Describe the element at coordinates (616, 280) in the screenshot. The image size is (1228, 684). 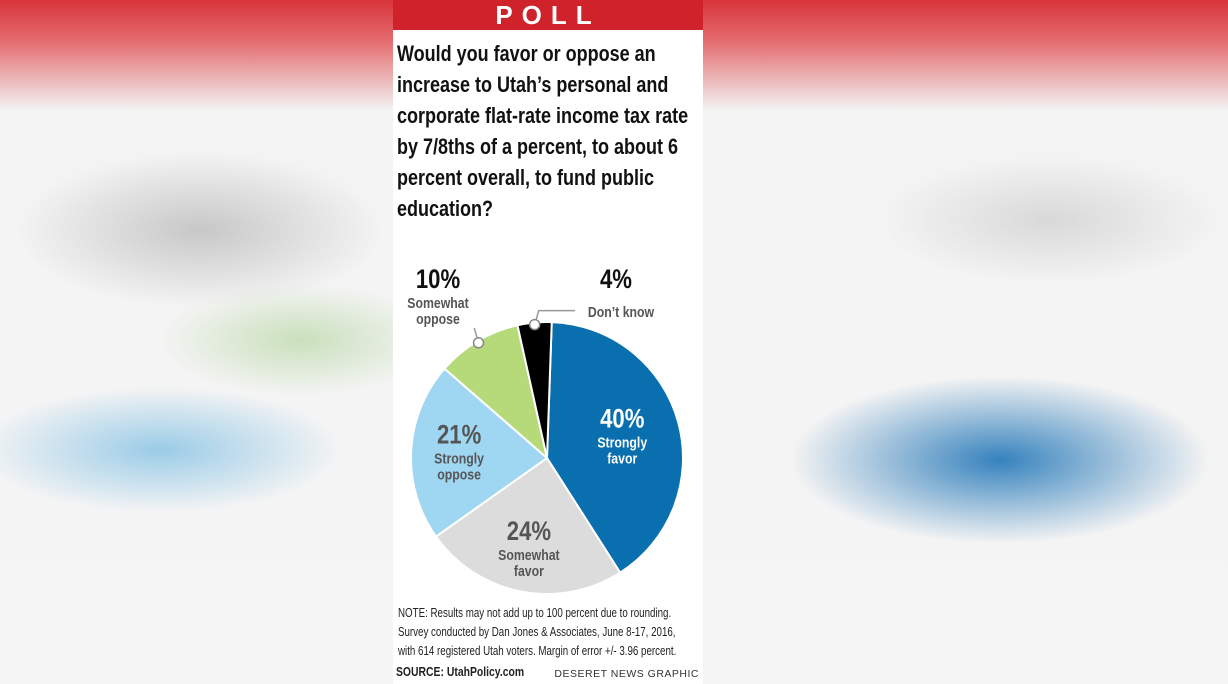
I see `slice-percent-dont-know: 4%` at that location.